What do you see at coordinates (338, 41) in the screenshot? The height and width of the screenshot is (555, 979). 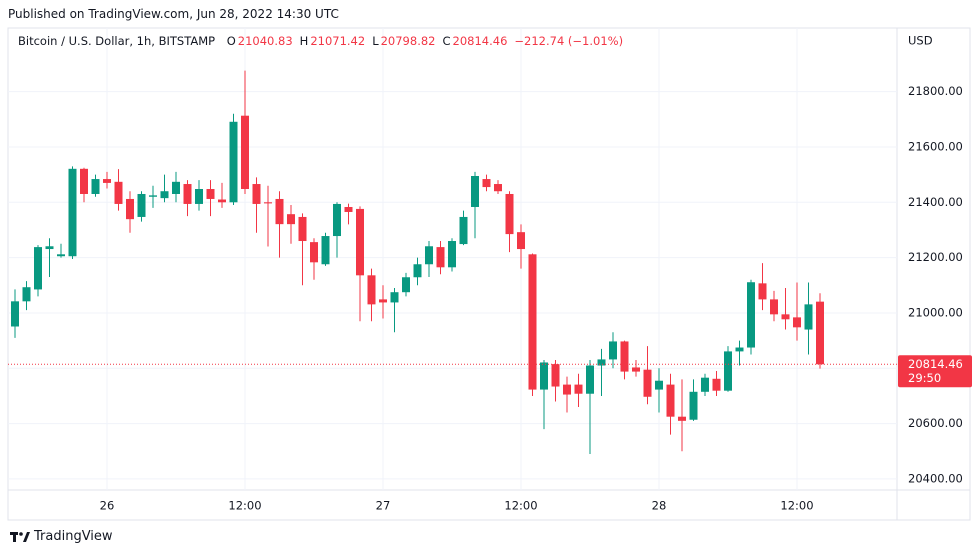 I see `ohlc-value: 21071.42` at bounding box center [338, 41].